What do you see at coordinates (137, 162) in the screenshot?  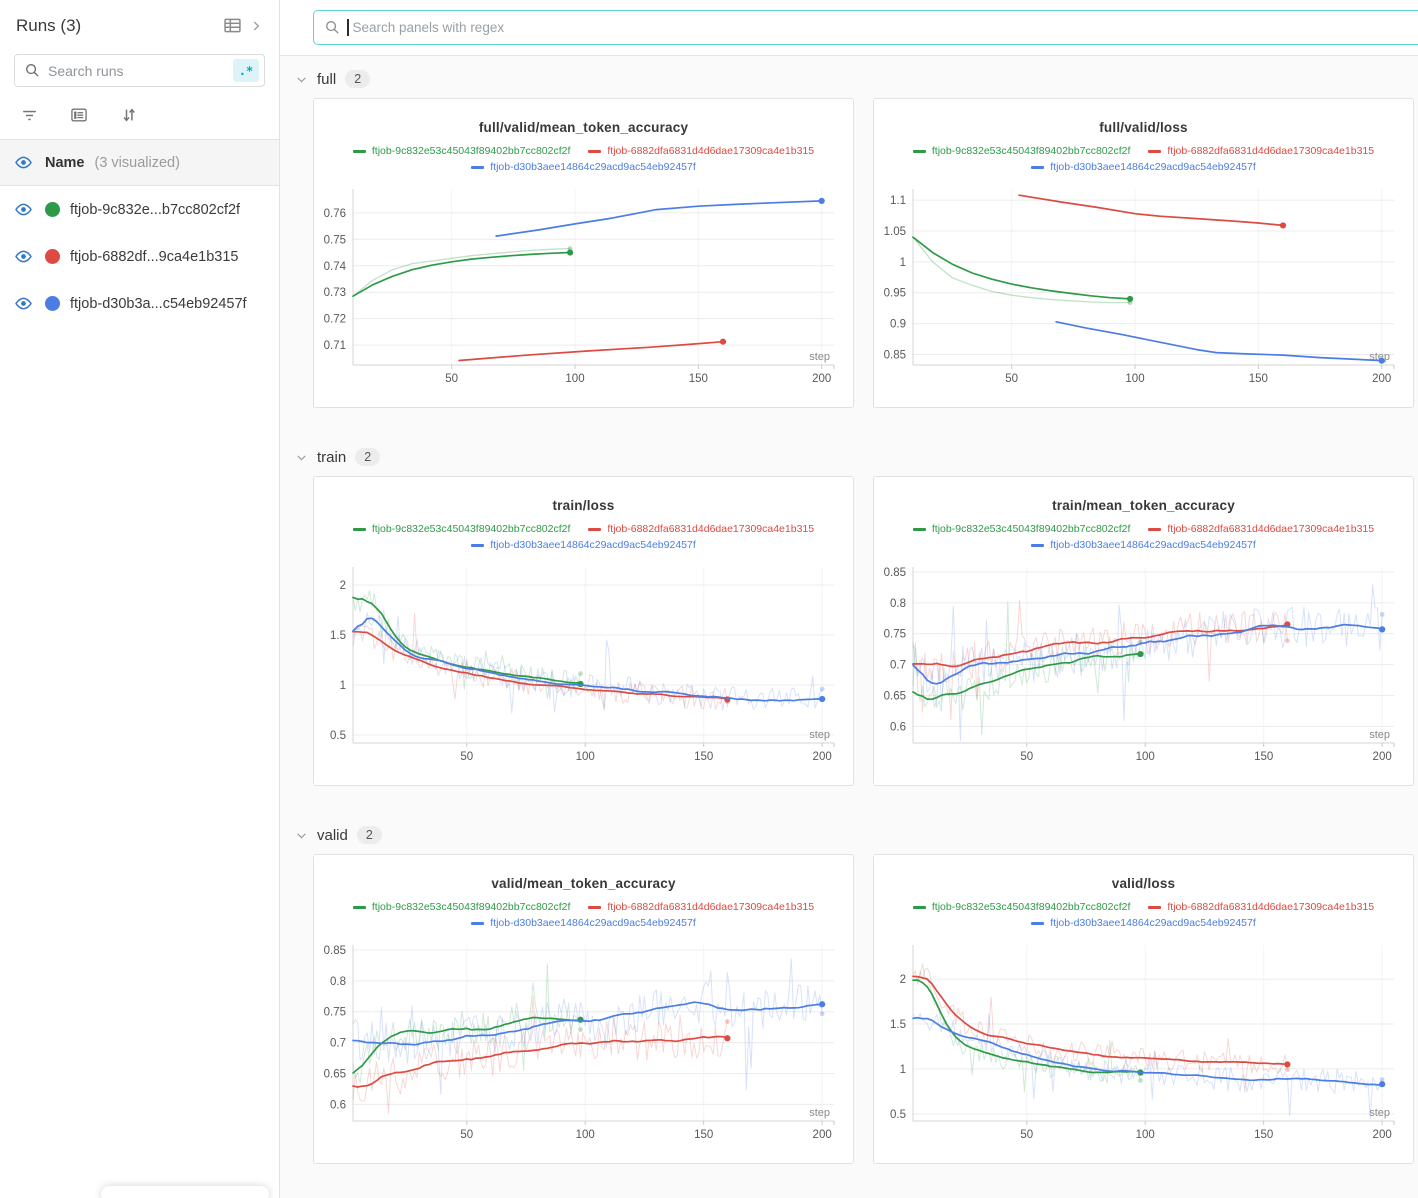 I see `visualized-count: (3 visualized)` at bounding box center [137, 162].